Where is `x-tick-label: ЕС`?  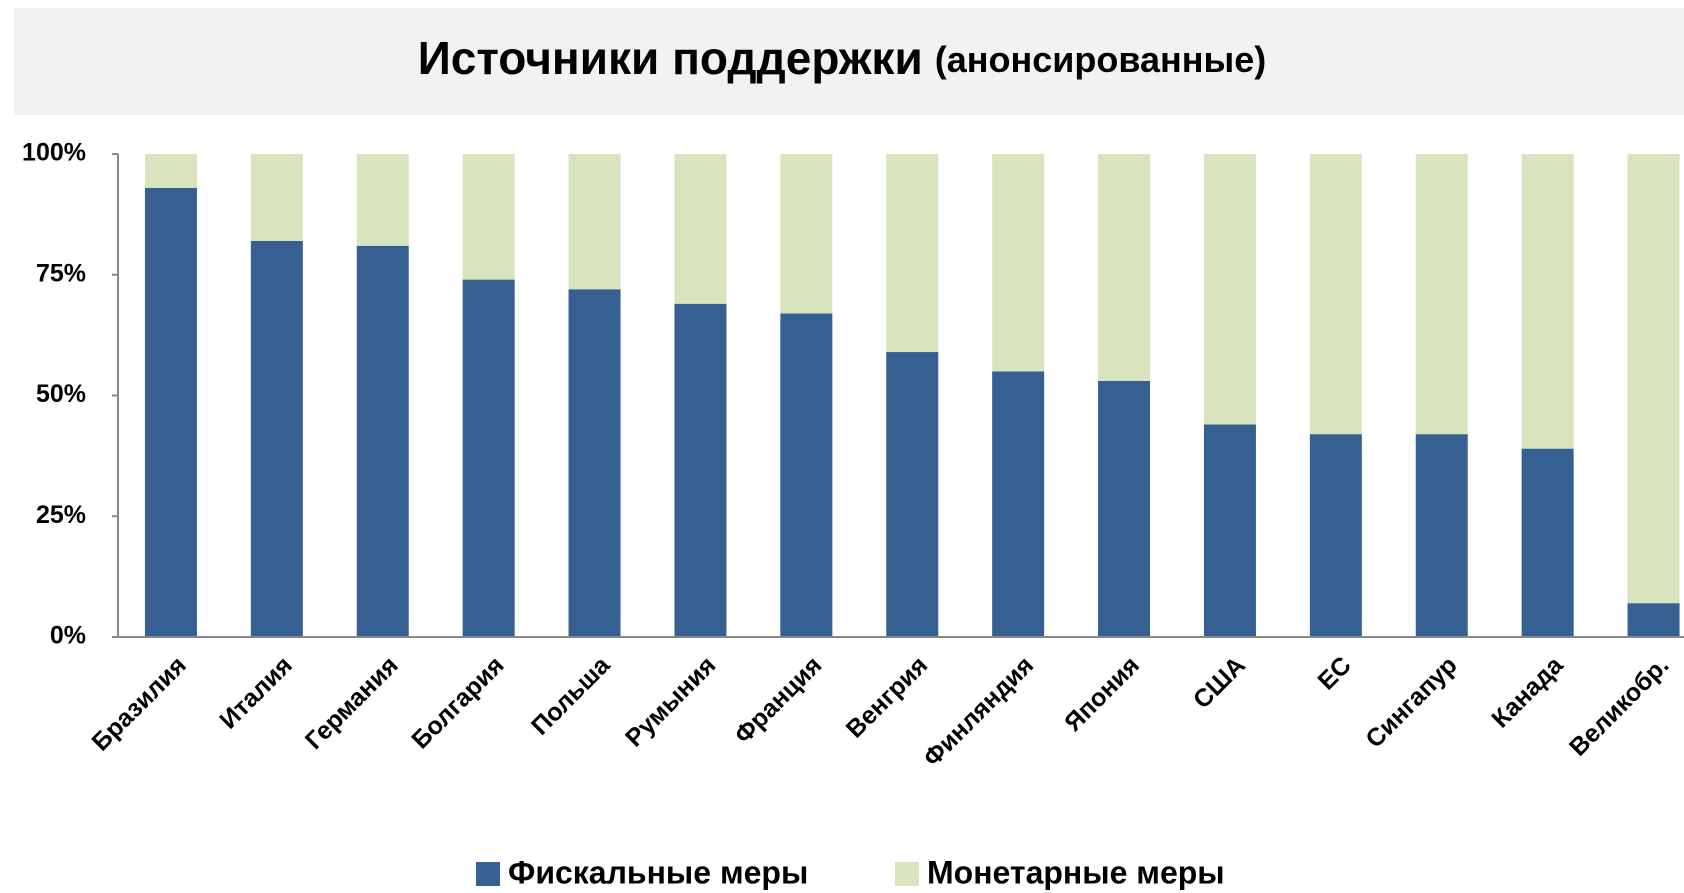
x-tick-label: ЕС is located at coordinates (1334, 673).